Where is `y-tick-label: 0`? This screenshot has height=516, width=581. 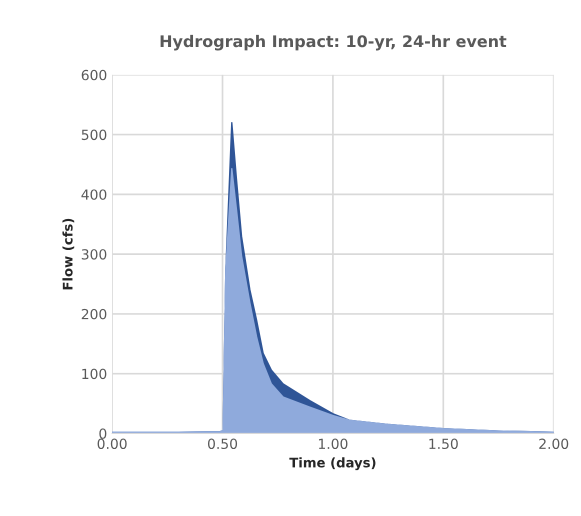
y-tick-label: 0 is located at coordinates (102, 433).